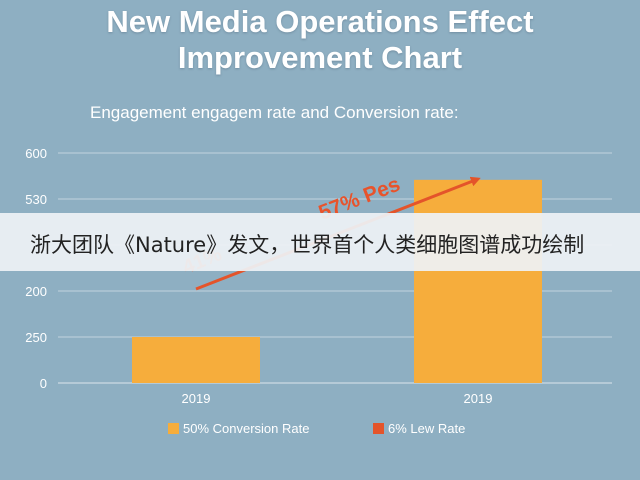 This screenshot has height=480, width=640. What do you see at coordinates (43, 383) in the screenshot?
I see `y-tick-label: 0` at bounding box center [43, 383].